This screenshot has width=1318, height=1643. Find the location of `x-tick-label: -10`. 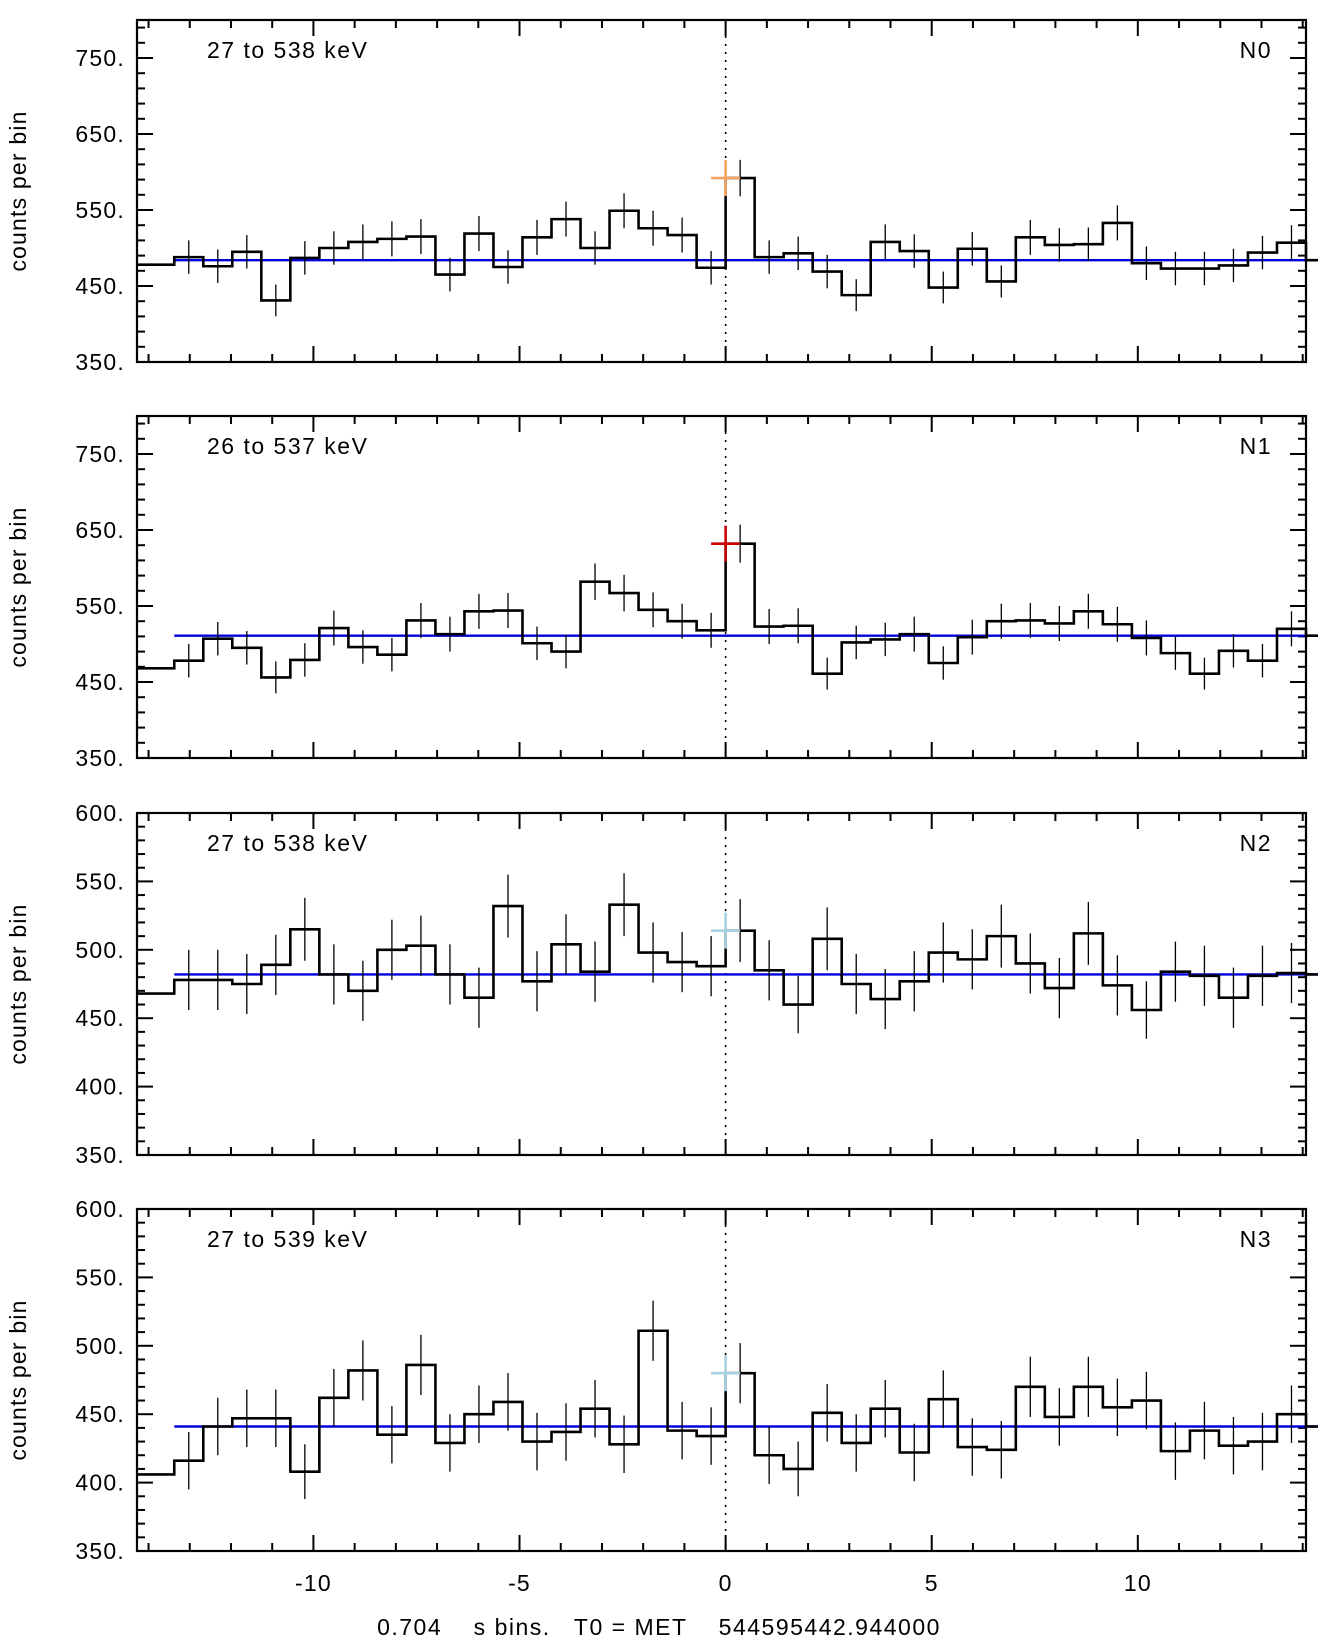

x-tick-label: -10 is located at coordinates (313, 1583).